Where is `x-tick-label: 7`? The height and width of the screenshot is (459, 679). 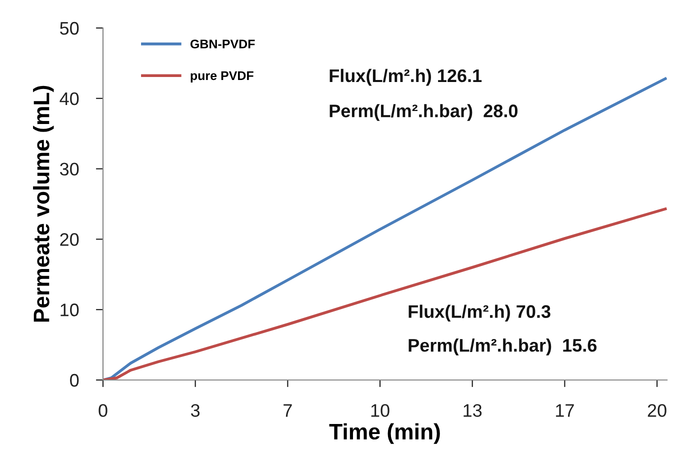 x-tick-label: 7 is located at coordinates (288, 410).